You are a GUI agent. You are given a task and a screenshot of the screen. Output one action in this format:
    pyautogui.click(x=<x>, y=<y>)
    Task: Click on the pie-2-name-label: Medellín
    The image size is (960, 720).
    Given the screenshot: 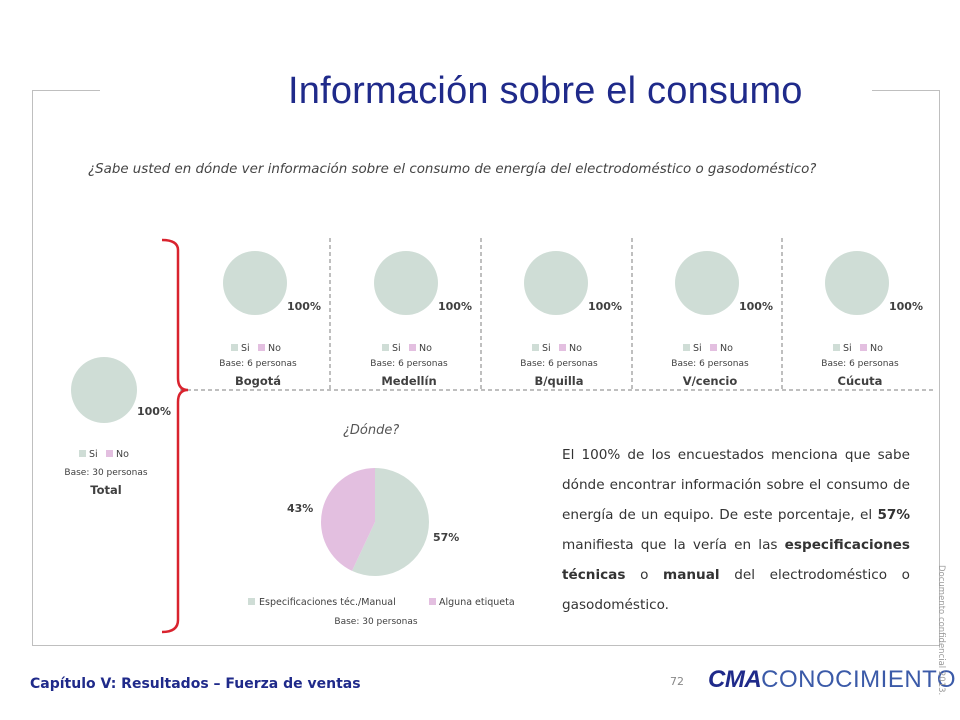 What is the action you would take?
    pyautogui.click(x=408, y=381)
    